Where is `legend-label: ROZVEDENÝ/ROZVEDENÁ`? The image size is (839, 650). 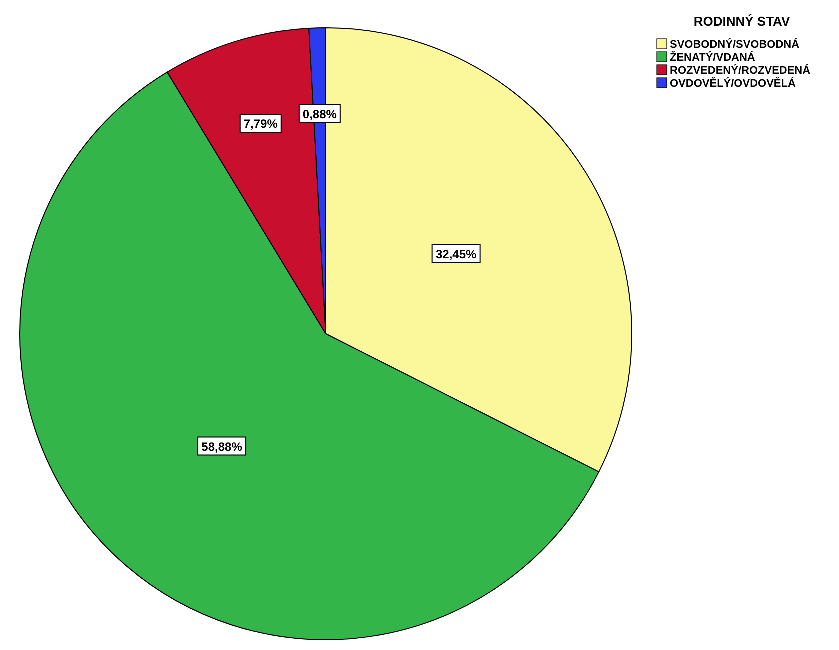 legend-label: ROZVEDENÝ/ROZVEDENÁ is located at coordinates (740, 70).